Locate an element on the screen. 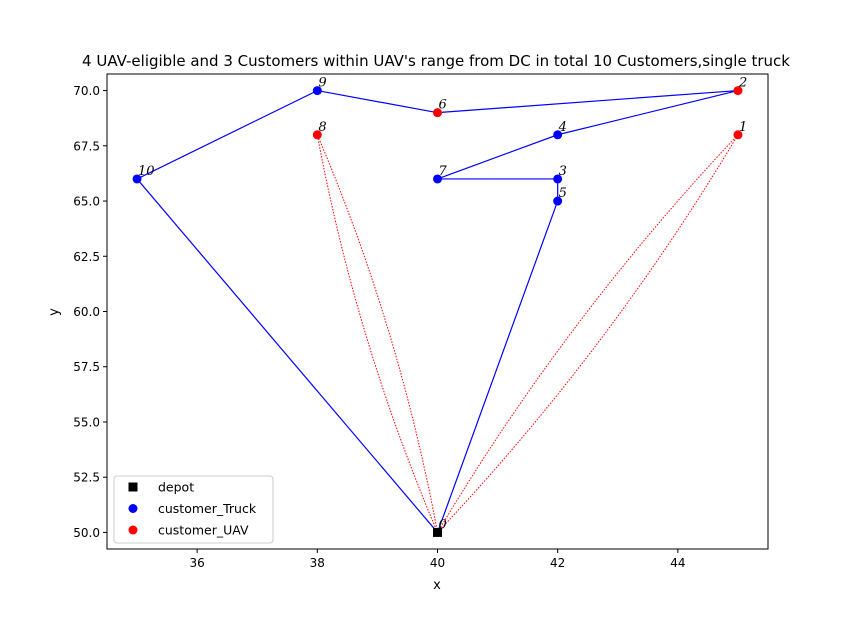 Image resolution: width=852 pixels, height=617 pixels. node-label-4: 4 is located at coordinates (562, 127).